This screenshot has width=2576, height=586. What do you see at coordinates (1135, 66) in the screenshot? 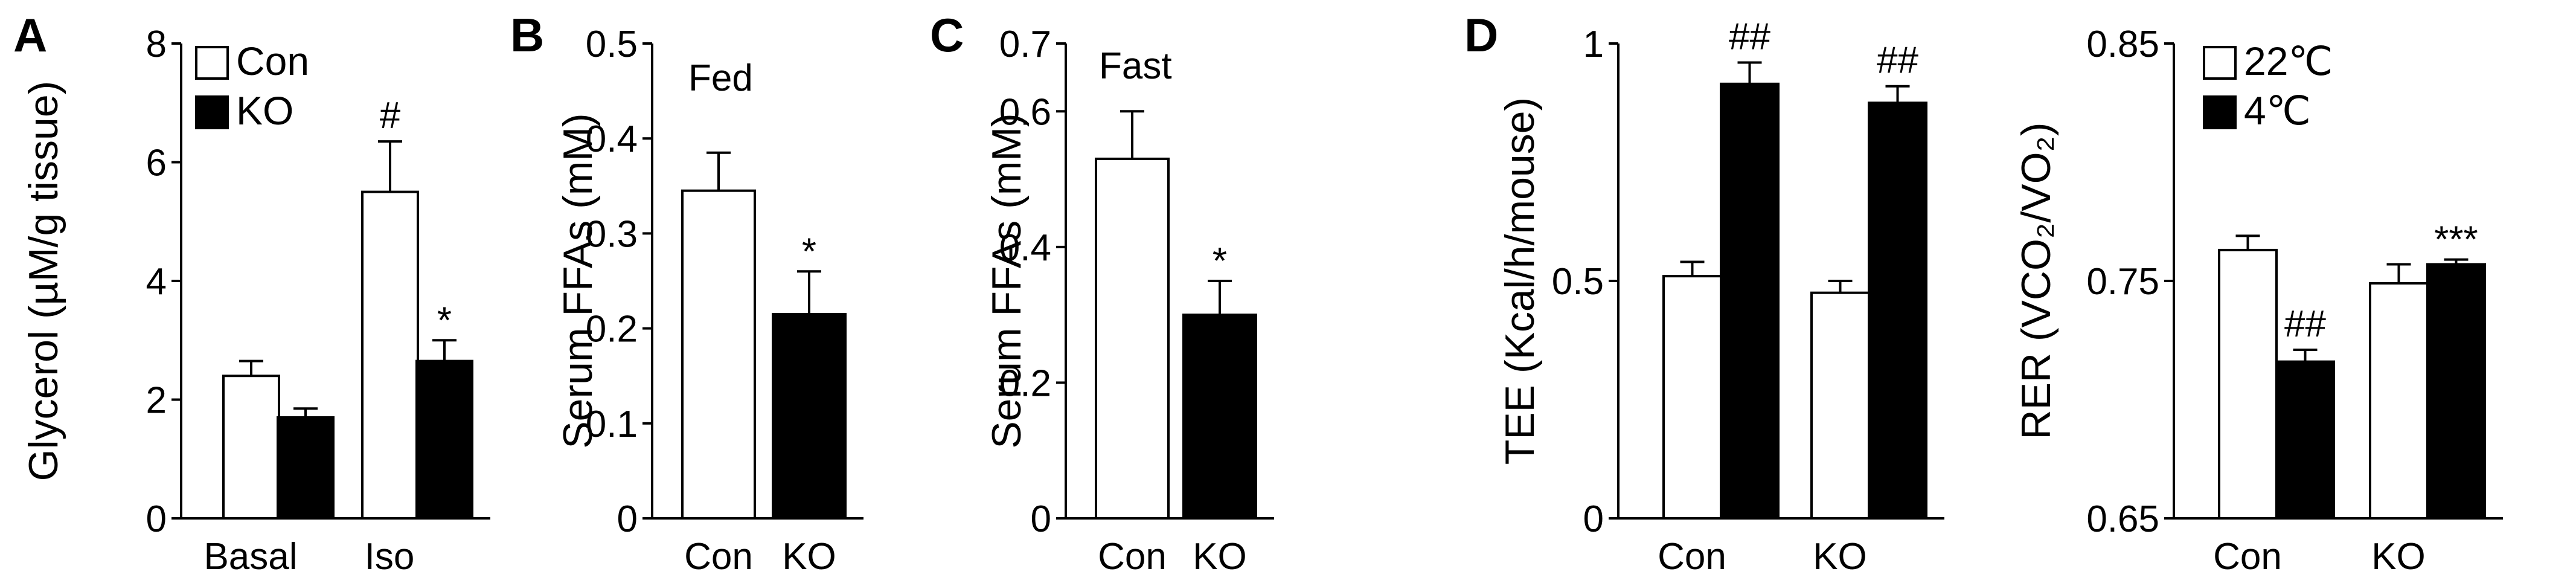
I see `condition-note: Fast` at bounding box center [1135, 66].